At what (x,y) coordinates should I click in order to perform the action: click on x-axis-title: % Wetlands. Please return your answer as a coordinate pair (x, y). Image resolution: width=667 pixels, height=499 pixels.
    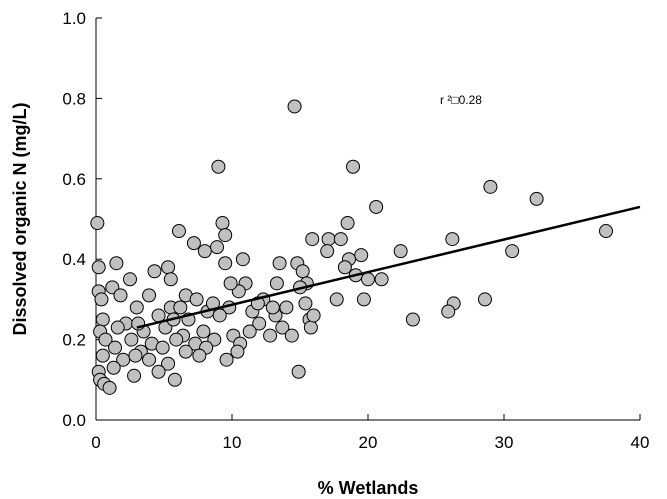
    Looking at the image, I should click on (368, 488).